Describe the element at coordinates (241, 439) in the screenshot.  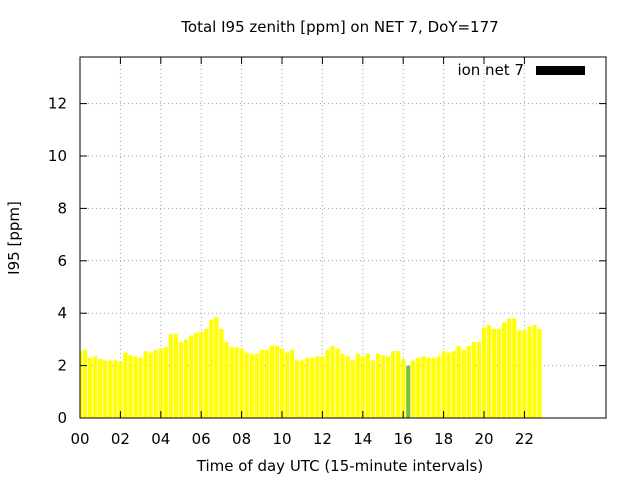
I see `x-tick-label: 08` at that location.